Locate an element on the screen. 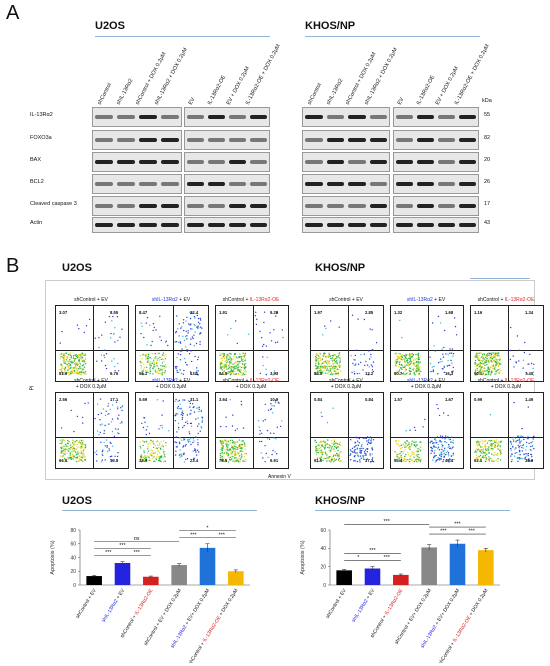  quadrant-hline is located at coordinates (252, 437).